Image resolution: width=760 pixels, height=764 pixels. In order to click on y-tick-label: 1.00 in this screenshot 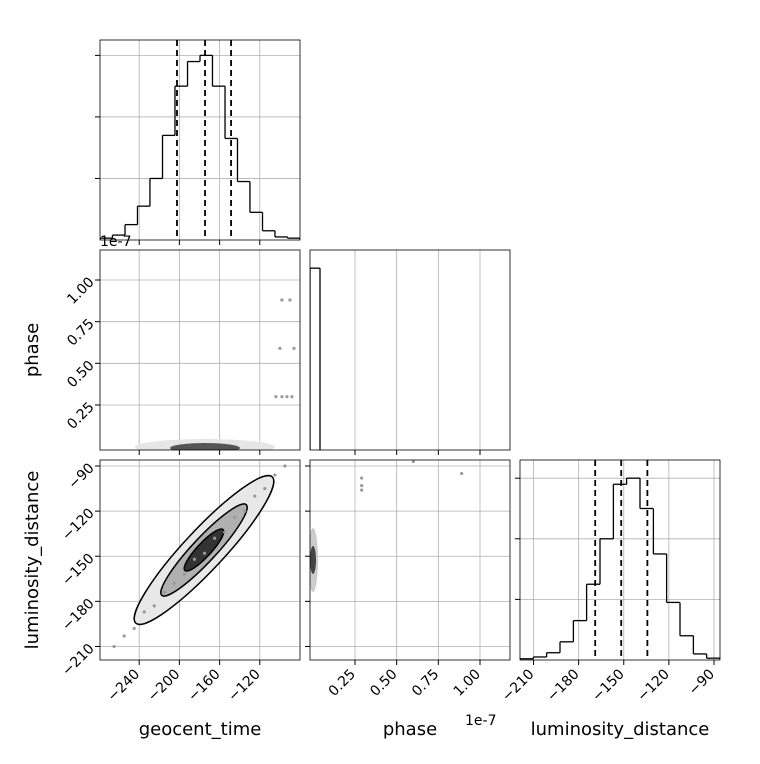, I will do `click(80, 290)`.